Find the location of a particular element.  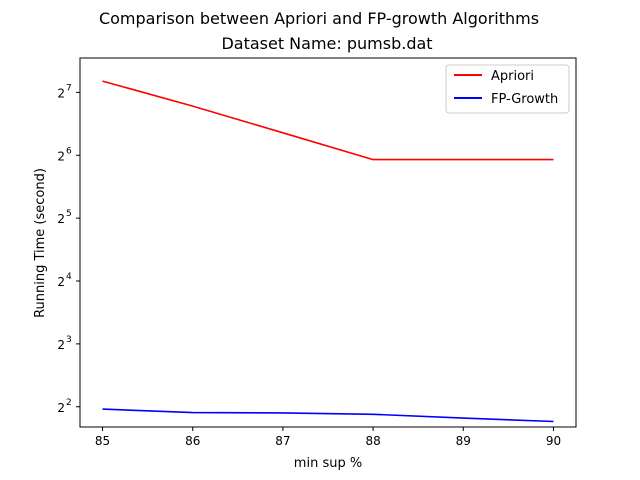

x-axis-label: min sup % is located at coordinates (328, 463).